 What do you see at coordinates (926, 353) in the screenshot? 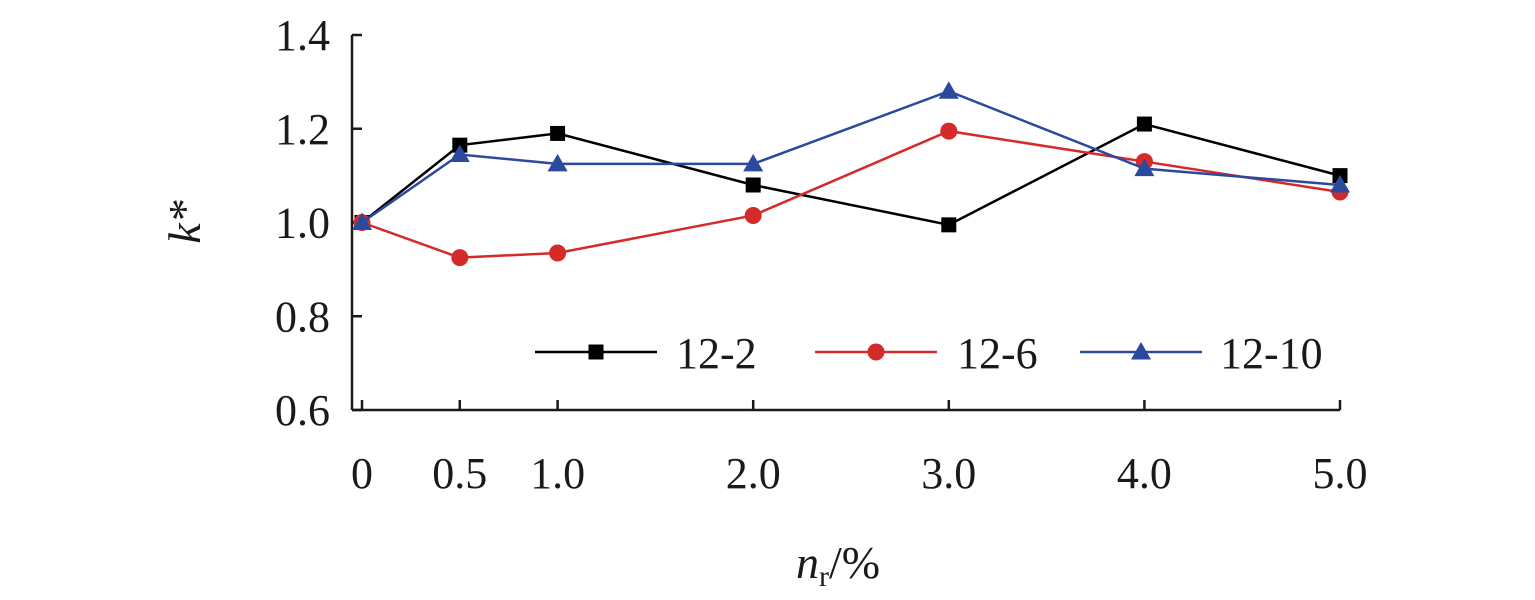
I see `legend-item-12-6: 12-6` at bounding box center [926, 353].